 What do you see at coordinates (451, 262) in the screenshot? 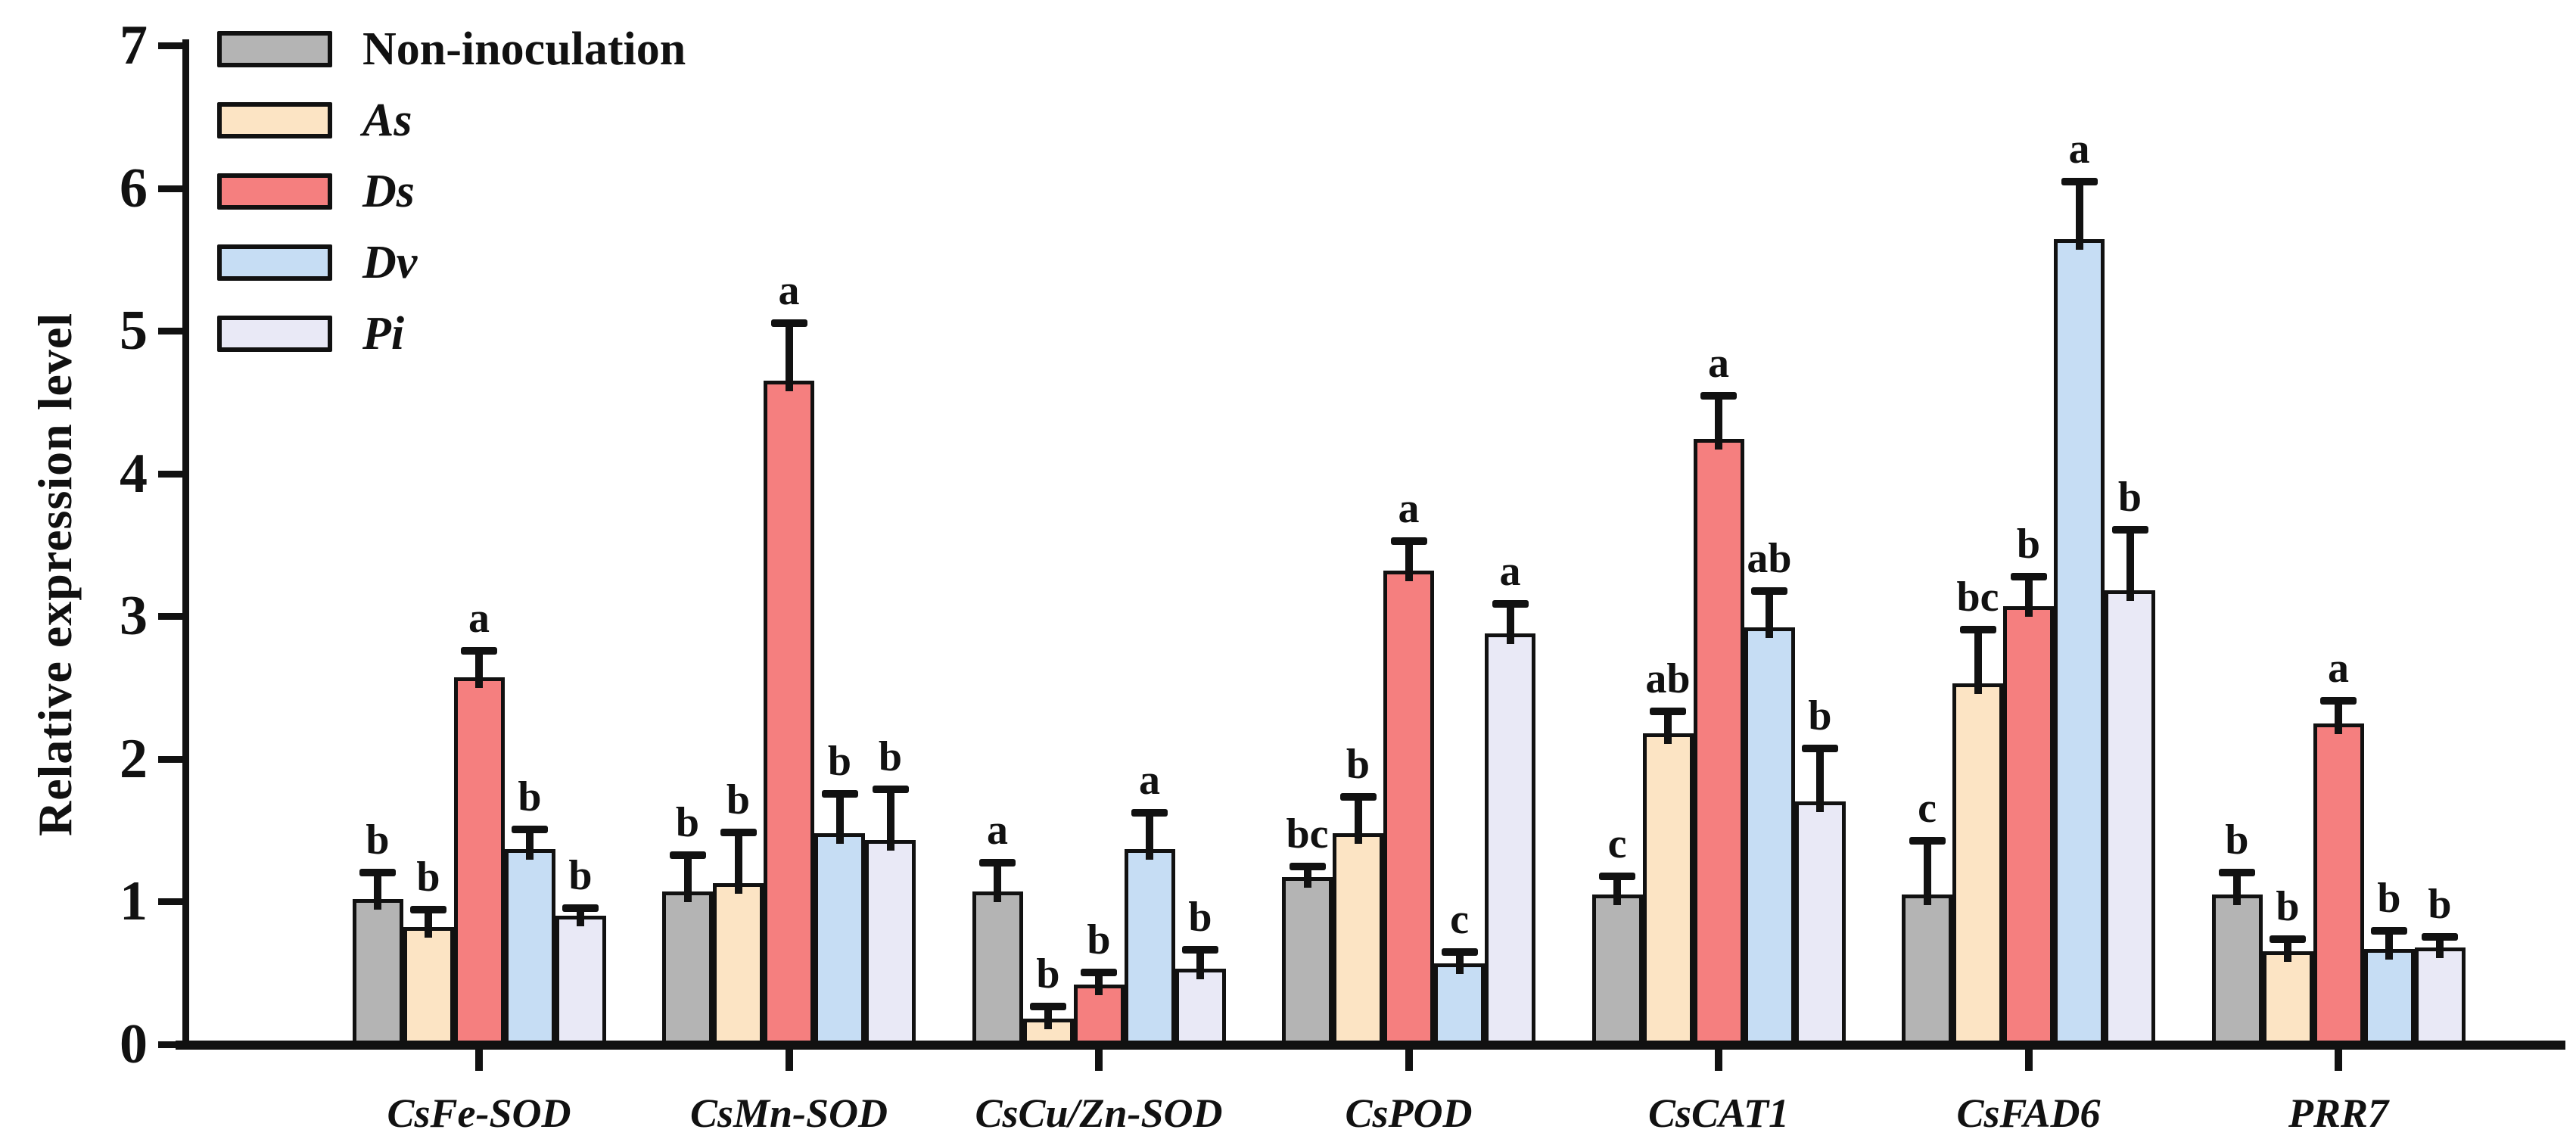
I see `legend-item: Dv` at bounding box center [451, 262].